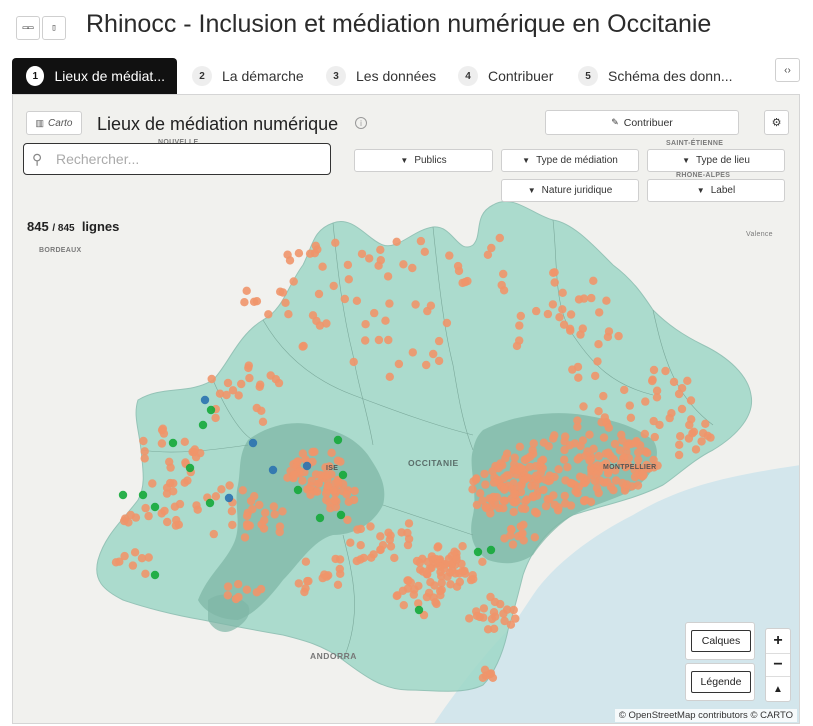 The width and height of the screenshot is (813, 726). What do you see at coordinates (721, 641) in the screenshot?
I see `layers-button: Calques` at bounding box center [721, 641].